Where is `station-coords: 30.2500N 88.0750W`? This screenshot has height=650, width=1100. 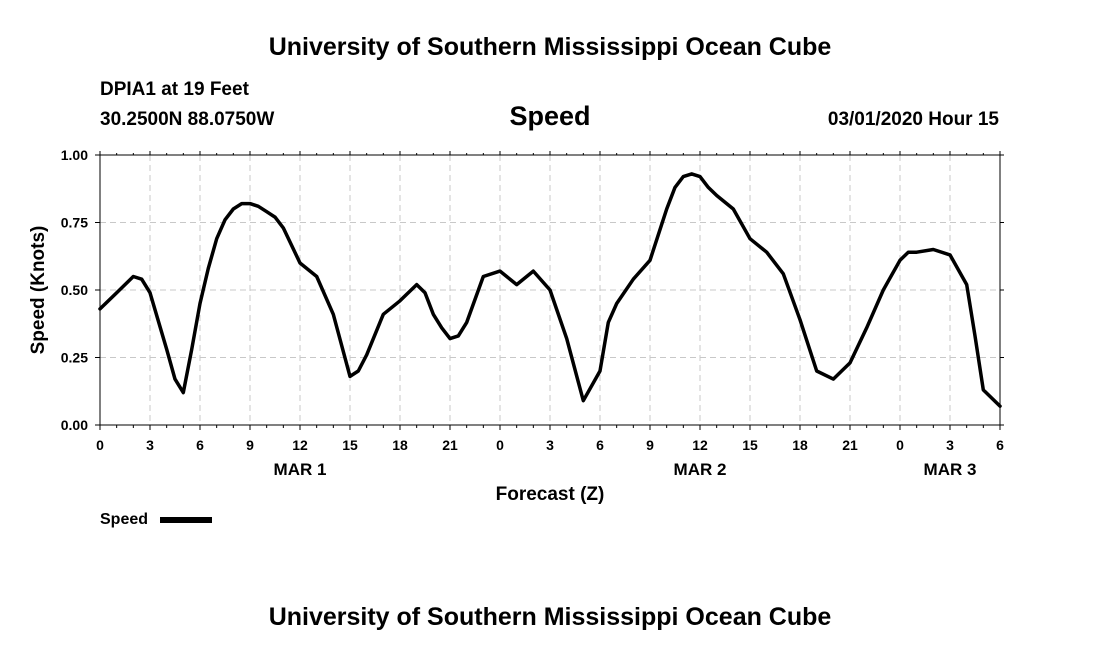 station-coords: 30.2500N 88.0750W is located at coordinates (187, 119).